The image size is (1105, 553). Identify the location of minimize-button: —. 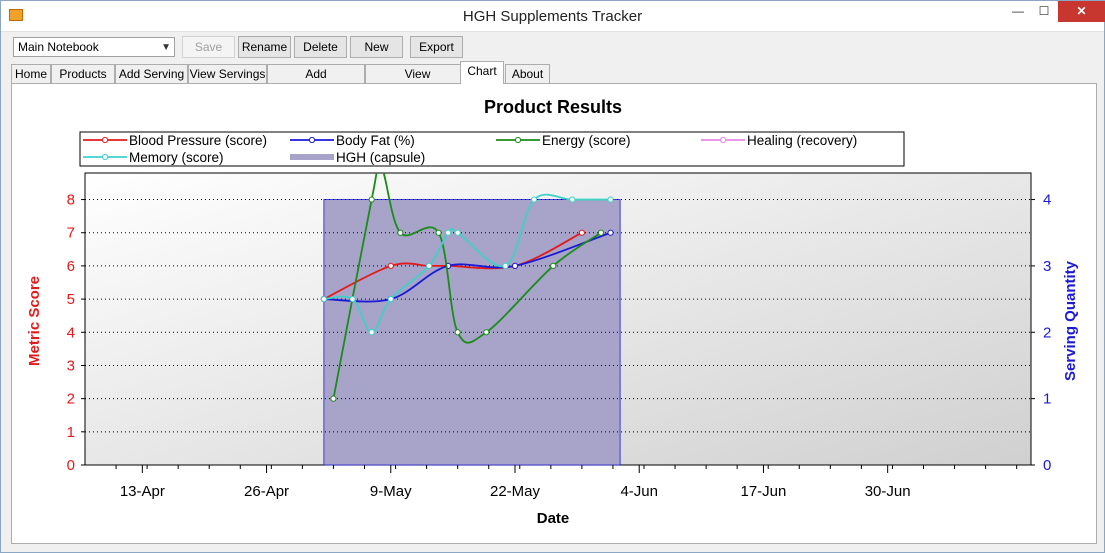
(1018, 11).